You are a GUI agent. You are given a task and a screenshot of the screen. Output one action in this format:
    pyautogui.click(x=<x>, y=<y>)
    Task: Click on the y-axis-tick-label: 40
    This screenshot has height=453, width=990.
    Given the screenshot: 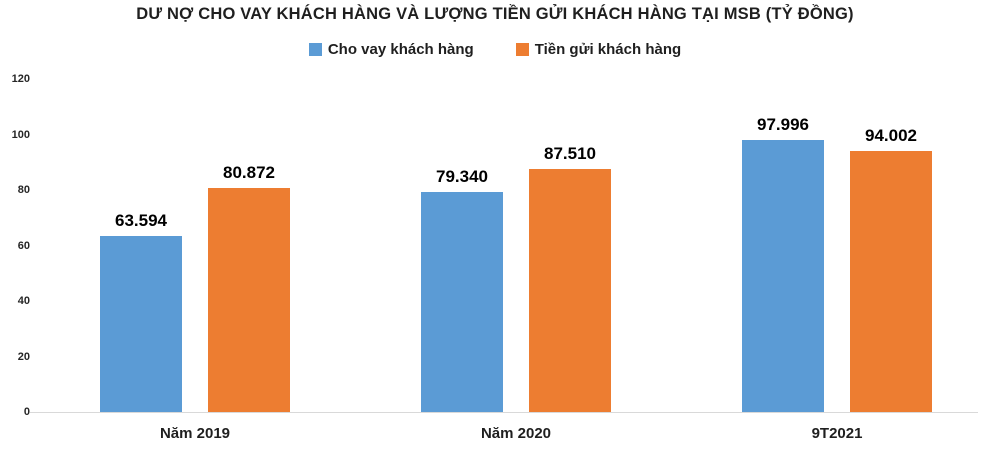 What is the action you would take?
    pyautogui.click(x=23, y=301)
    